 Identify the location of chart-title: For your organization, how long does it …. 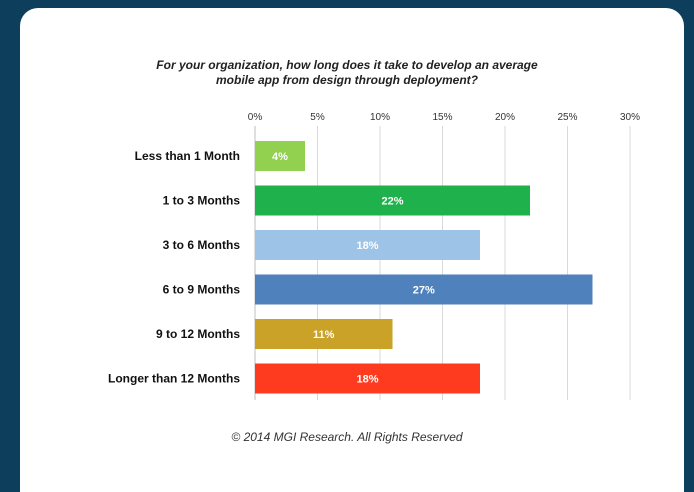
(347, 73).